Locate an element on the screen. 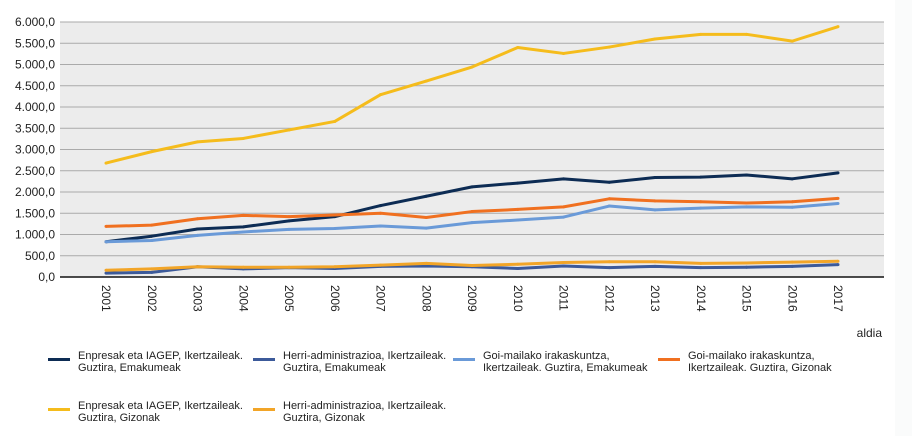 The image size is (912, 436). x-tick-label: 2007 is located at coordinates (381, 298).